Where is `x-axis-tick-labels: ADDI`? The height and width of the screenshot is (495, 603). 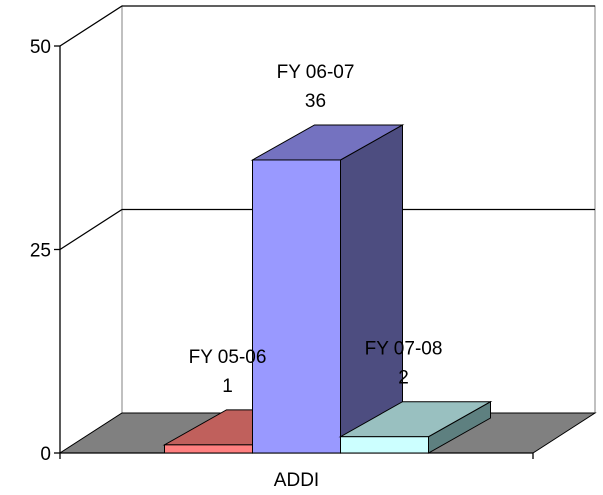
x-axis-tick-labels: ADDI is located at coordinates (296, 480).